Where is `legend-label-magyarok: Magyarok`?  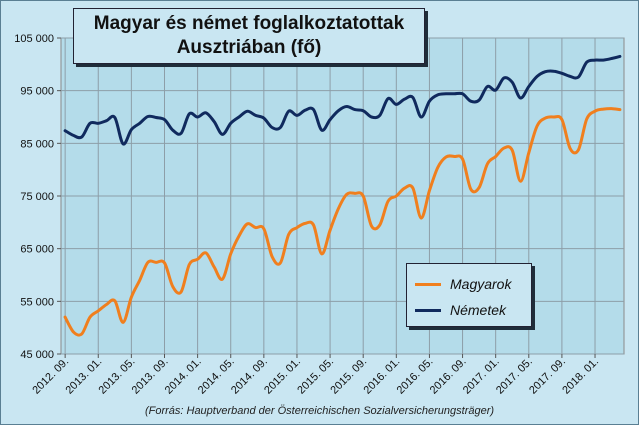 legend-label-magyarok: Magyarok is located at coordinates (481, 284).